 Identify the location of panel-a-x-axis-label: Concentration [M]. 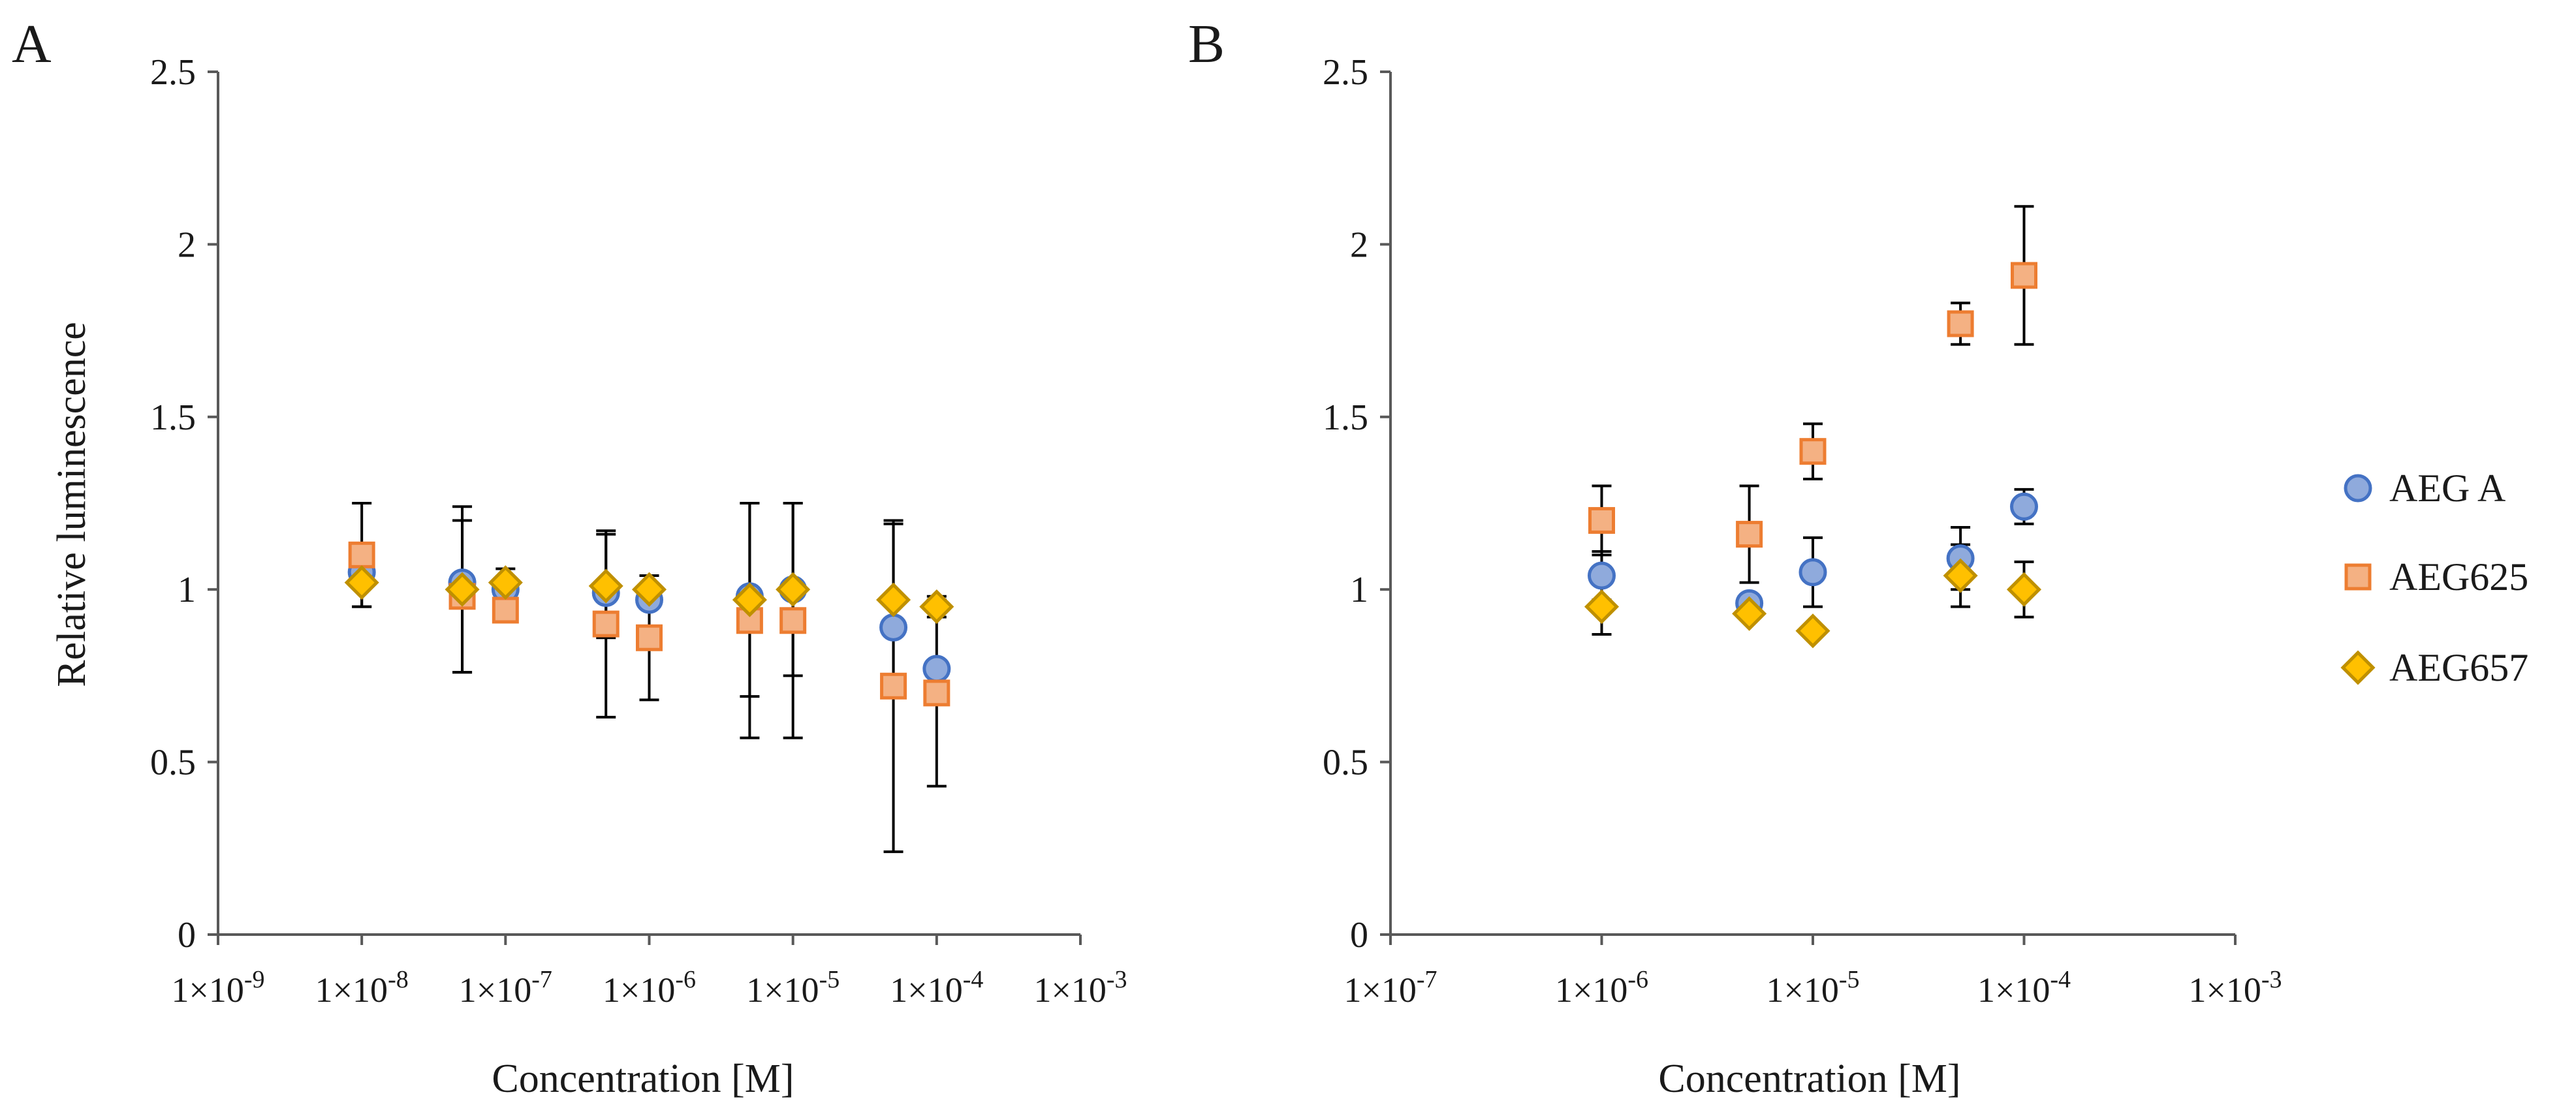
(643, 1079).